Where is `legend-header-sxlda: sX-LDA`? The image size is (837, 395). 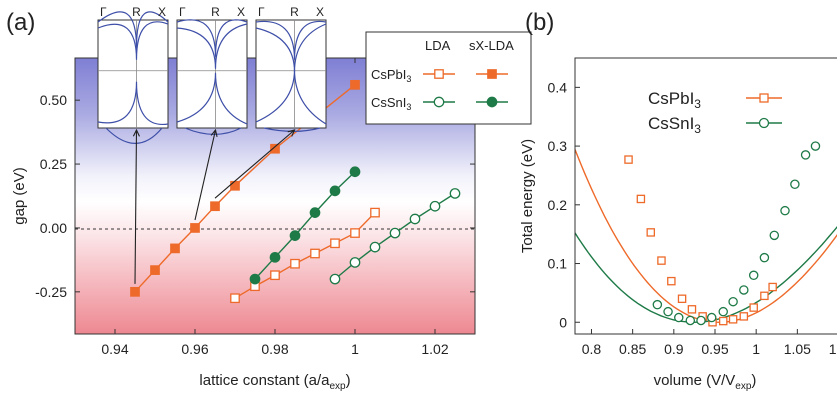 legend-header-sxlda: sX-LDA is located at coordinates (491, 45).